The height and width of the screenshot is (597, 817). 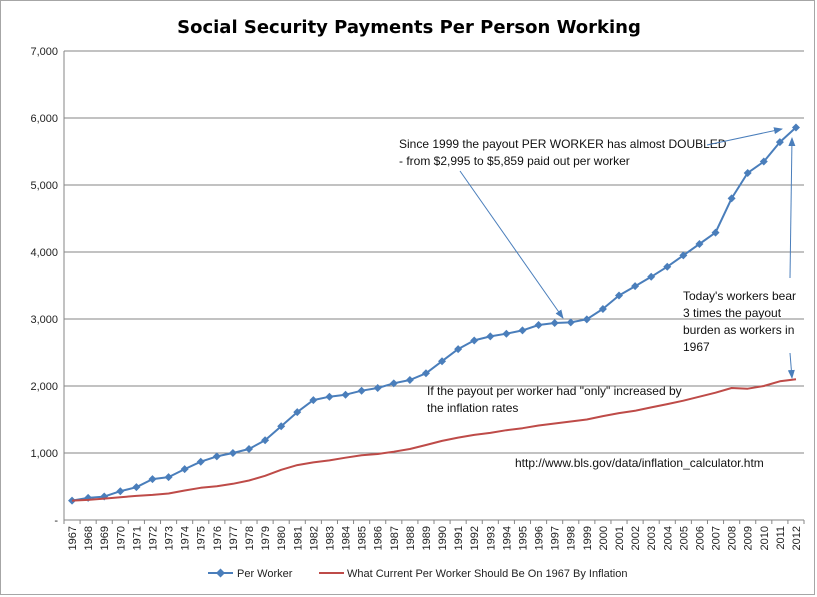 What do you see at coordinates (234, 538) in the screenshot?
I see `x-tick-label: 1977` at bounding box center [234, 538].